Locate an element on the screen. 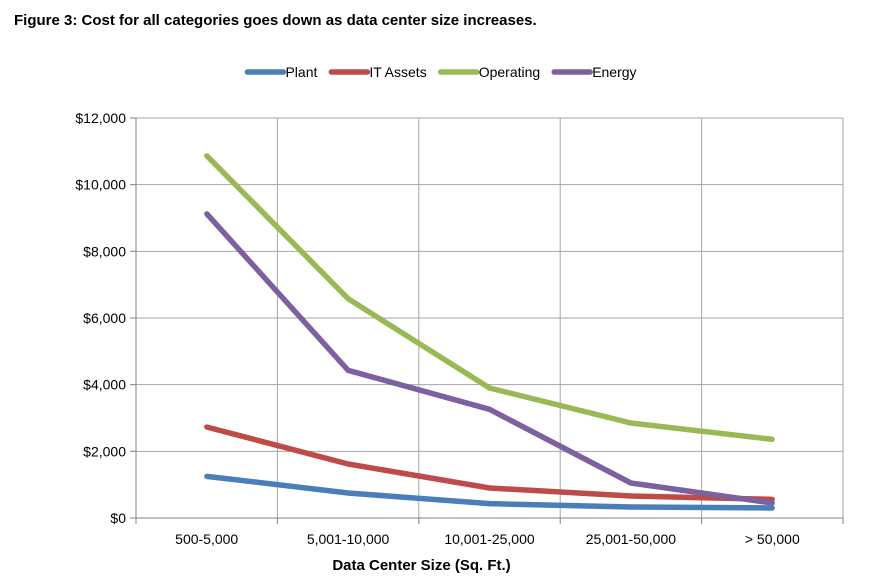 The width and height of the screenshot is (880, 586). x-tick-label: 25,001-50,000 is located at coordinates (631, 539).